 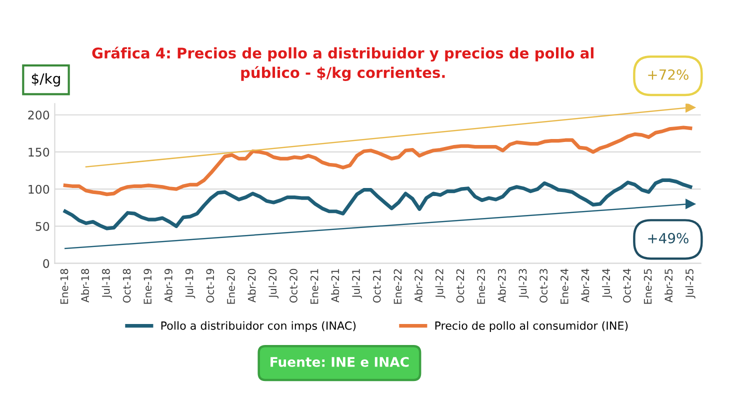 What do you see at coordinates (376, 286) in the screenshot?
I see `x-tick-label: Oct-21` at bounding box center [376, 286].